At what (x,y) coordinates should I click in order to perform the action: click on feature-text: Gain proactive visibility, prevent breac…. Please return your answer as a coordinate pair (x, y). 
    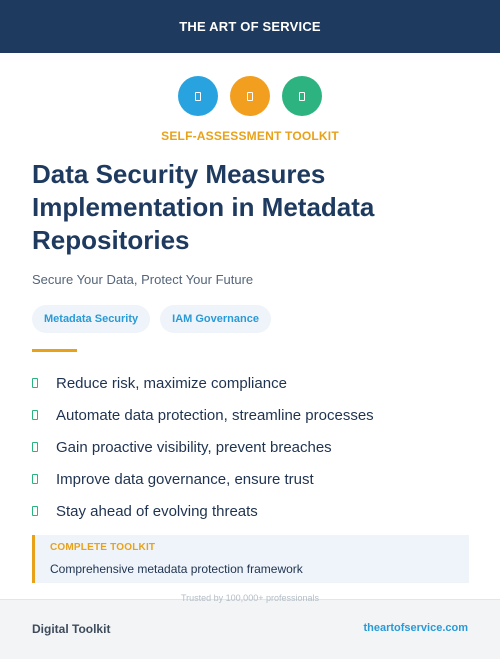
    Looking at the image, I should click on (194, 447).